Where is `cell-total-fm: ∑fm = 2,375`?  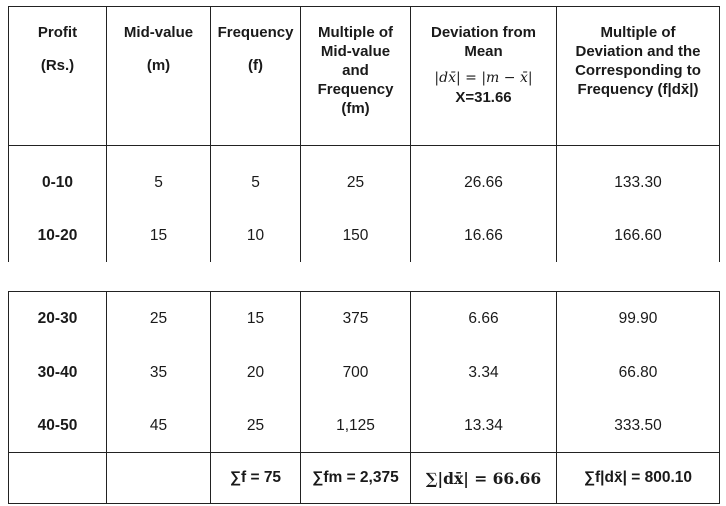 cell-total-fm: ∑fm = 2,375 is located at coordinates (355, 478).